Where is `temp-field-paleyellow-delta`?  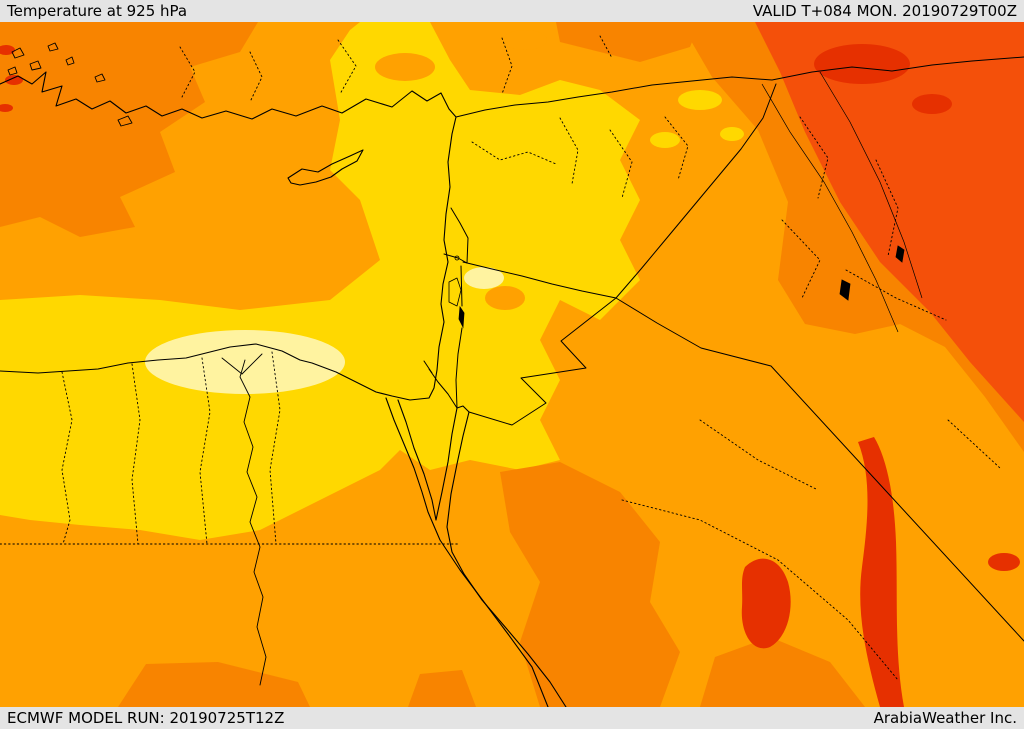 temp-field-paleyellow-delta is located at coordinates (245, 362).